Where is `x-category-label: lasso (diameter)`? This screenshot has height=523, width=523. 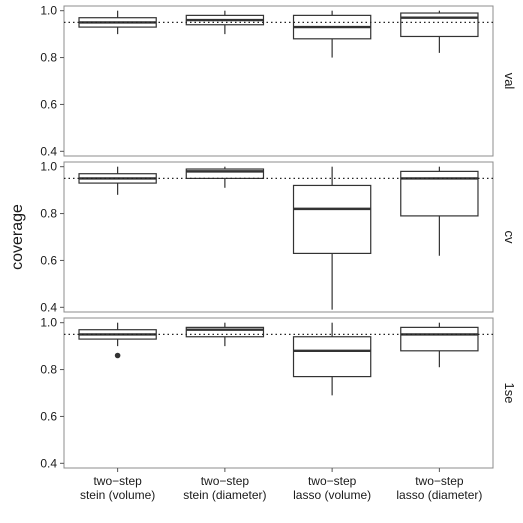 x-category-label: lasso (diameter) is located at coordinates (439, 495).